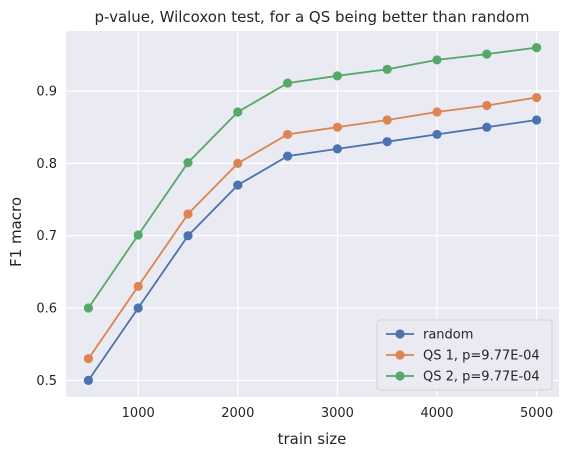  I want to click on x-tick-label: 5000, so click(536, 413).